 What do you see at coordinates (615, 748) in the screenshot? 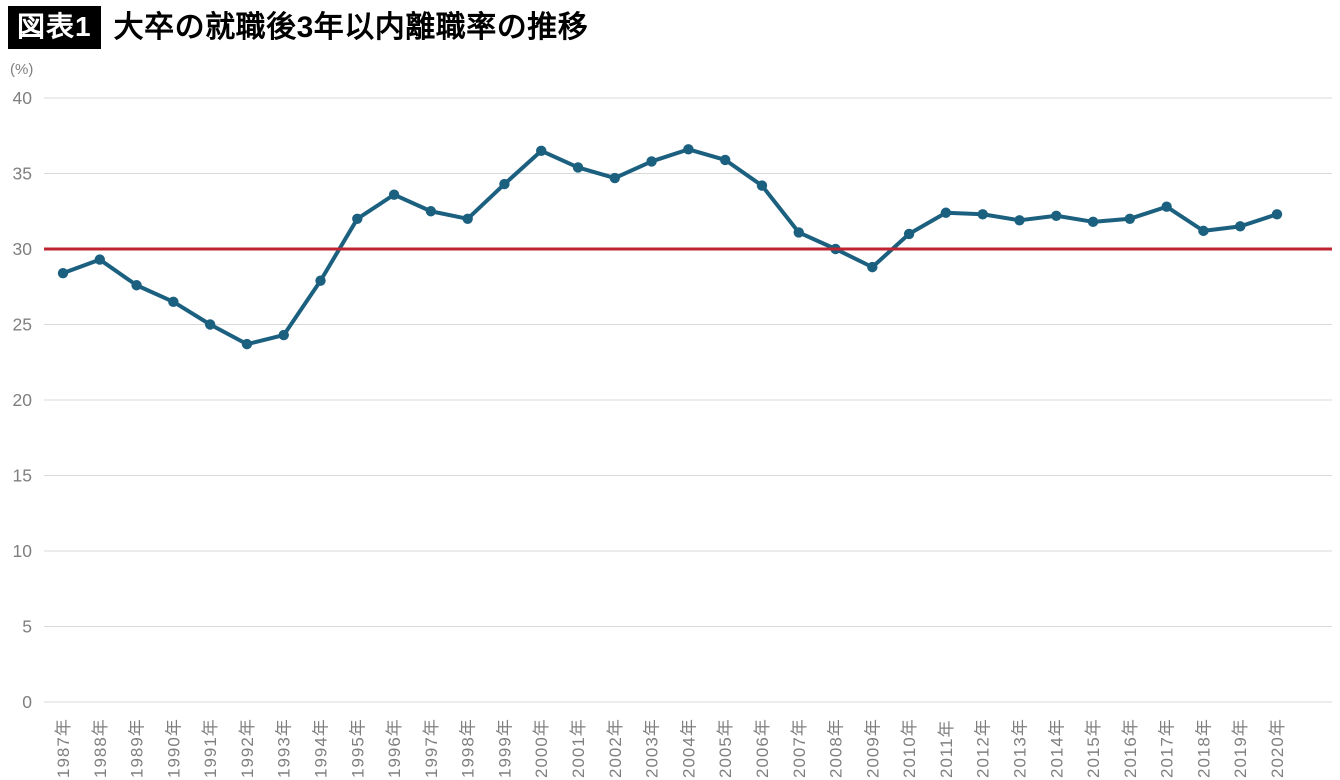
I see `x-axis-label: 2002年` at bounding box center [615, 748].